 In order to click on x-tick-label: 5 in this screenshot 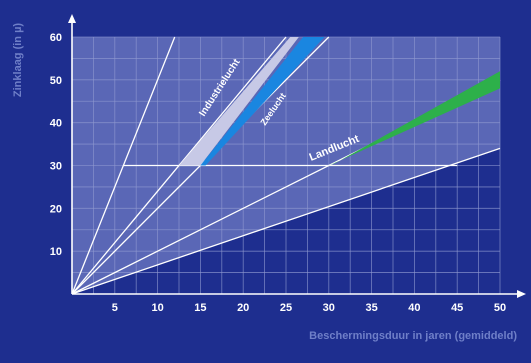, I will do `click(115, 308)`.